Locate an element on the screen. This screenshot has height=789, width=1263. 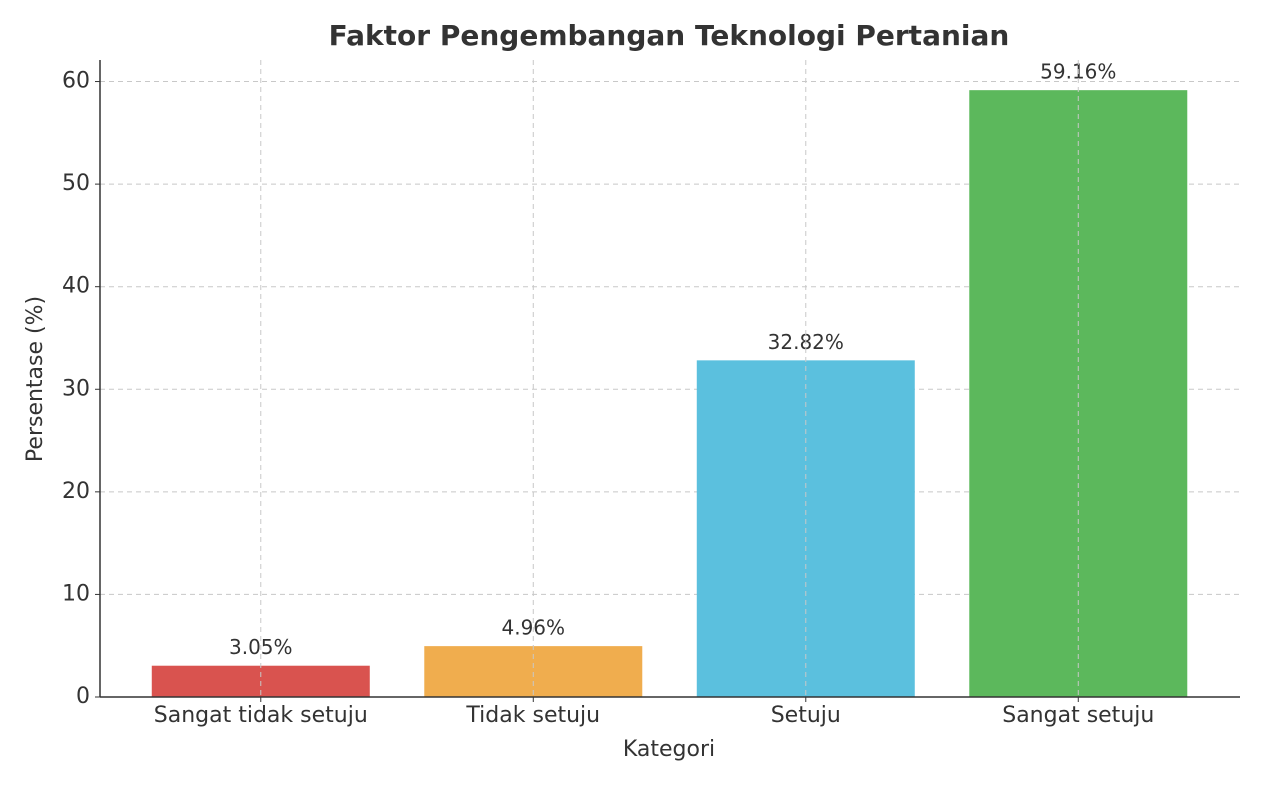
x-tick-label: Sangat tidak setuju is located at coordinates (261, 715).